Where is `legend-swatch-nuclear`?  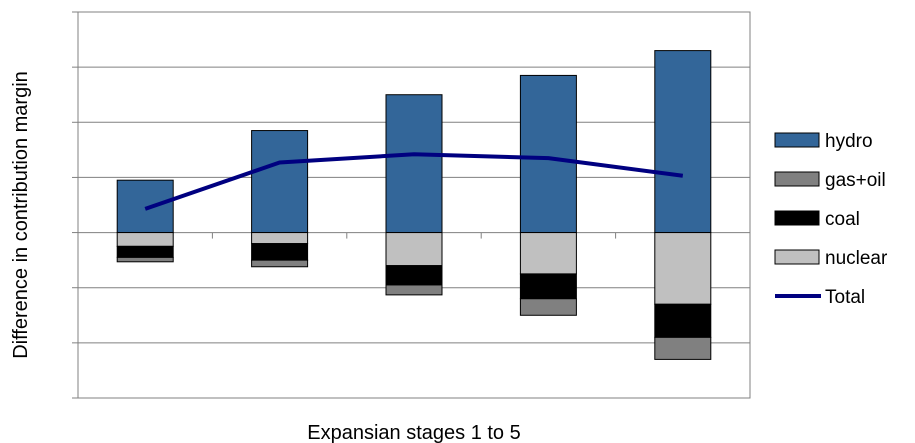
legend-swatch-nuclear is located at coordinates (797, 257).